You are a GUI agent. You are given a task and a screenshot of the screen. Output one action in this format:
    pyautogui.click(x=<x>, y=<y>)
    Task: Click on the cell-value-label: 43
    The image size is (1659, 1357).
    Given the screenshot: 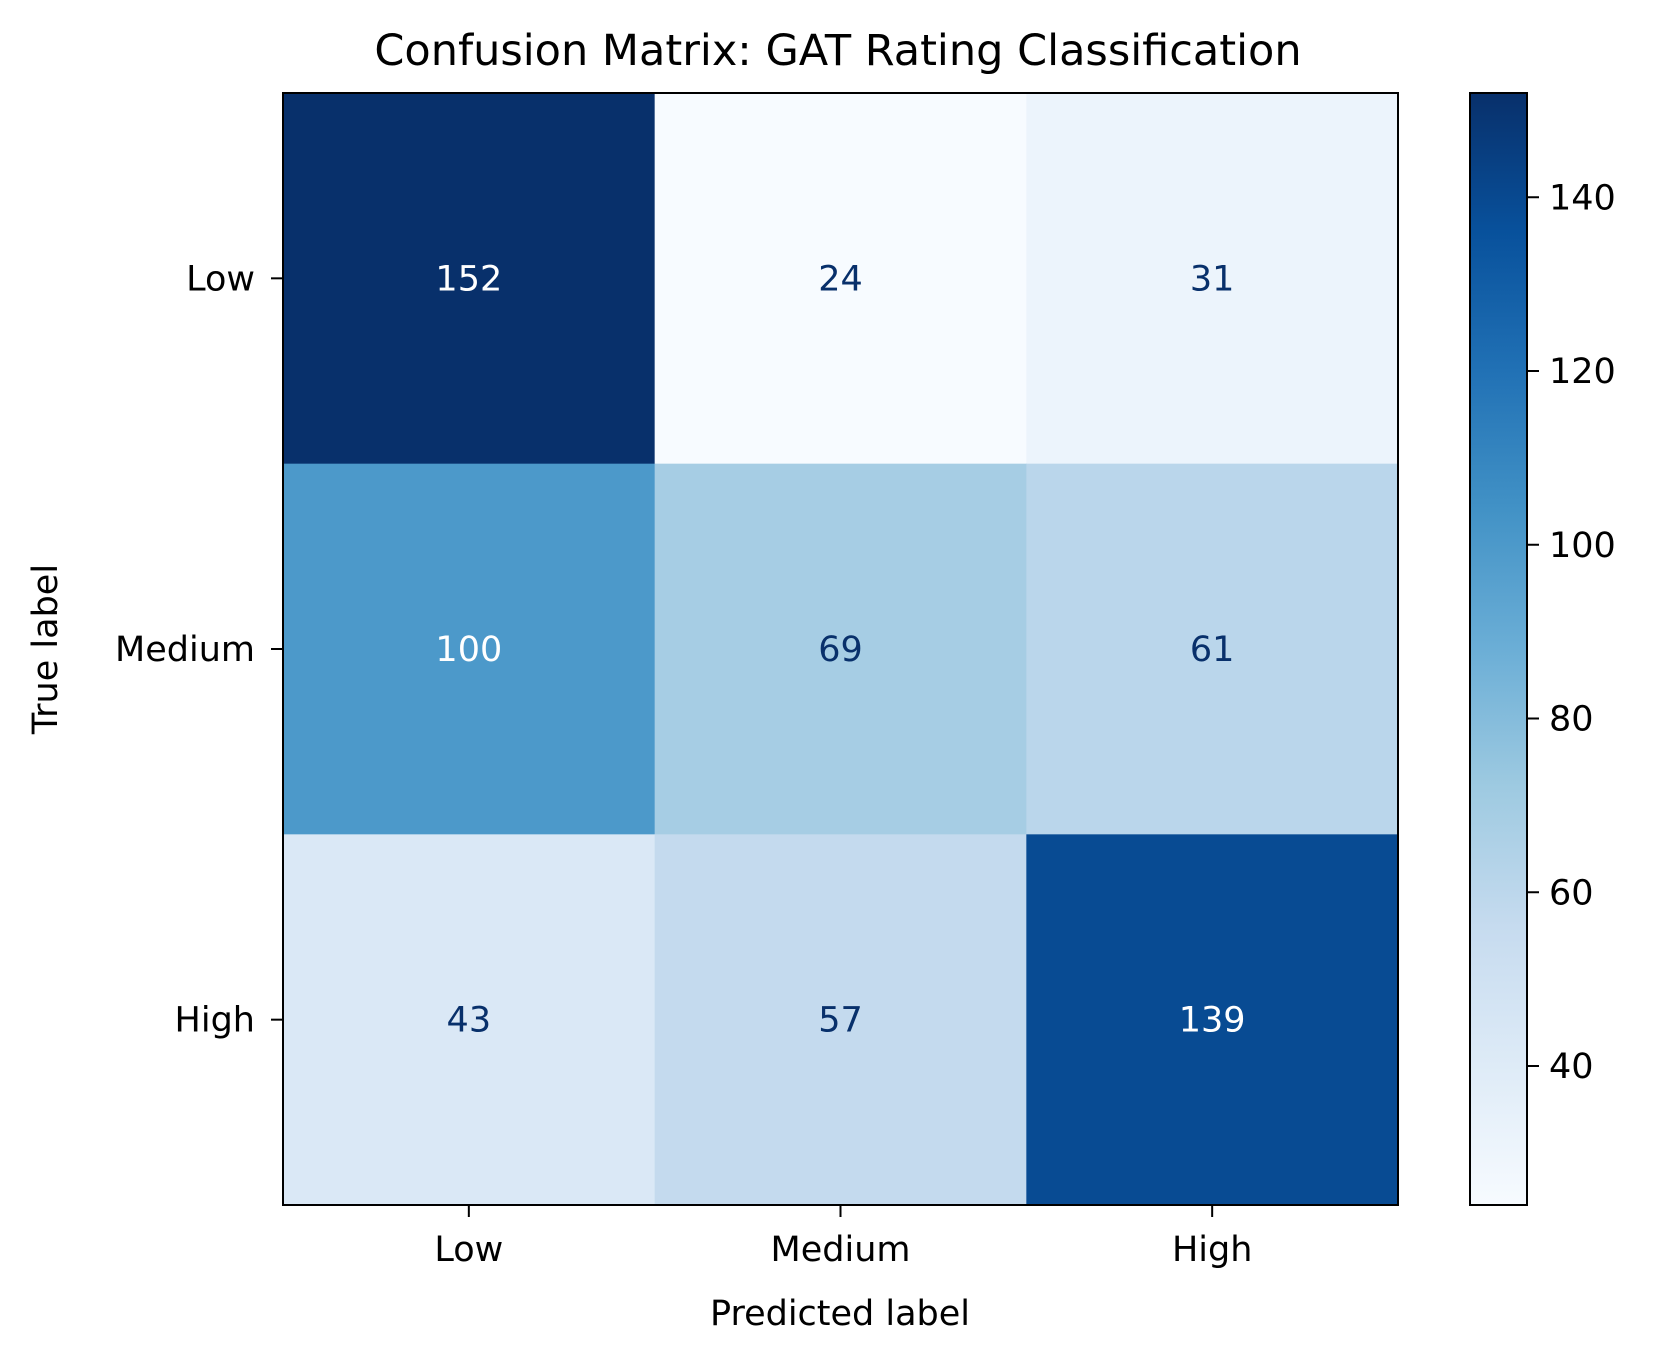 What is the action you would take?
    pyautogui.click(x=469, y=1021)
    